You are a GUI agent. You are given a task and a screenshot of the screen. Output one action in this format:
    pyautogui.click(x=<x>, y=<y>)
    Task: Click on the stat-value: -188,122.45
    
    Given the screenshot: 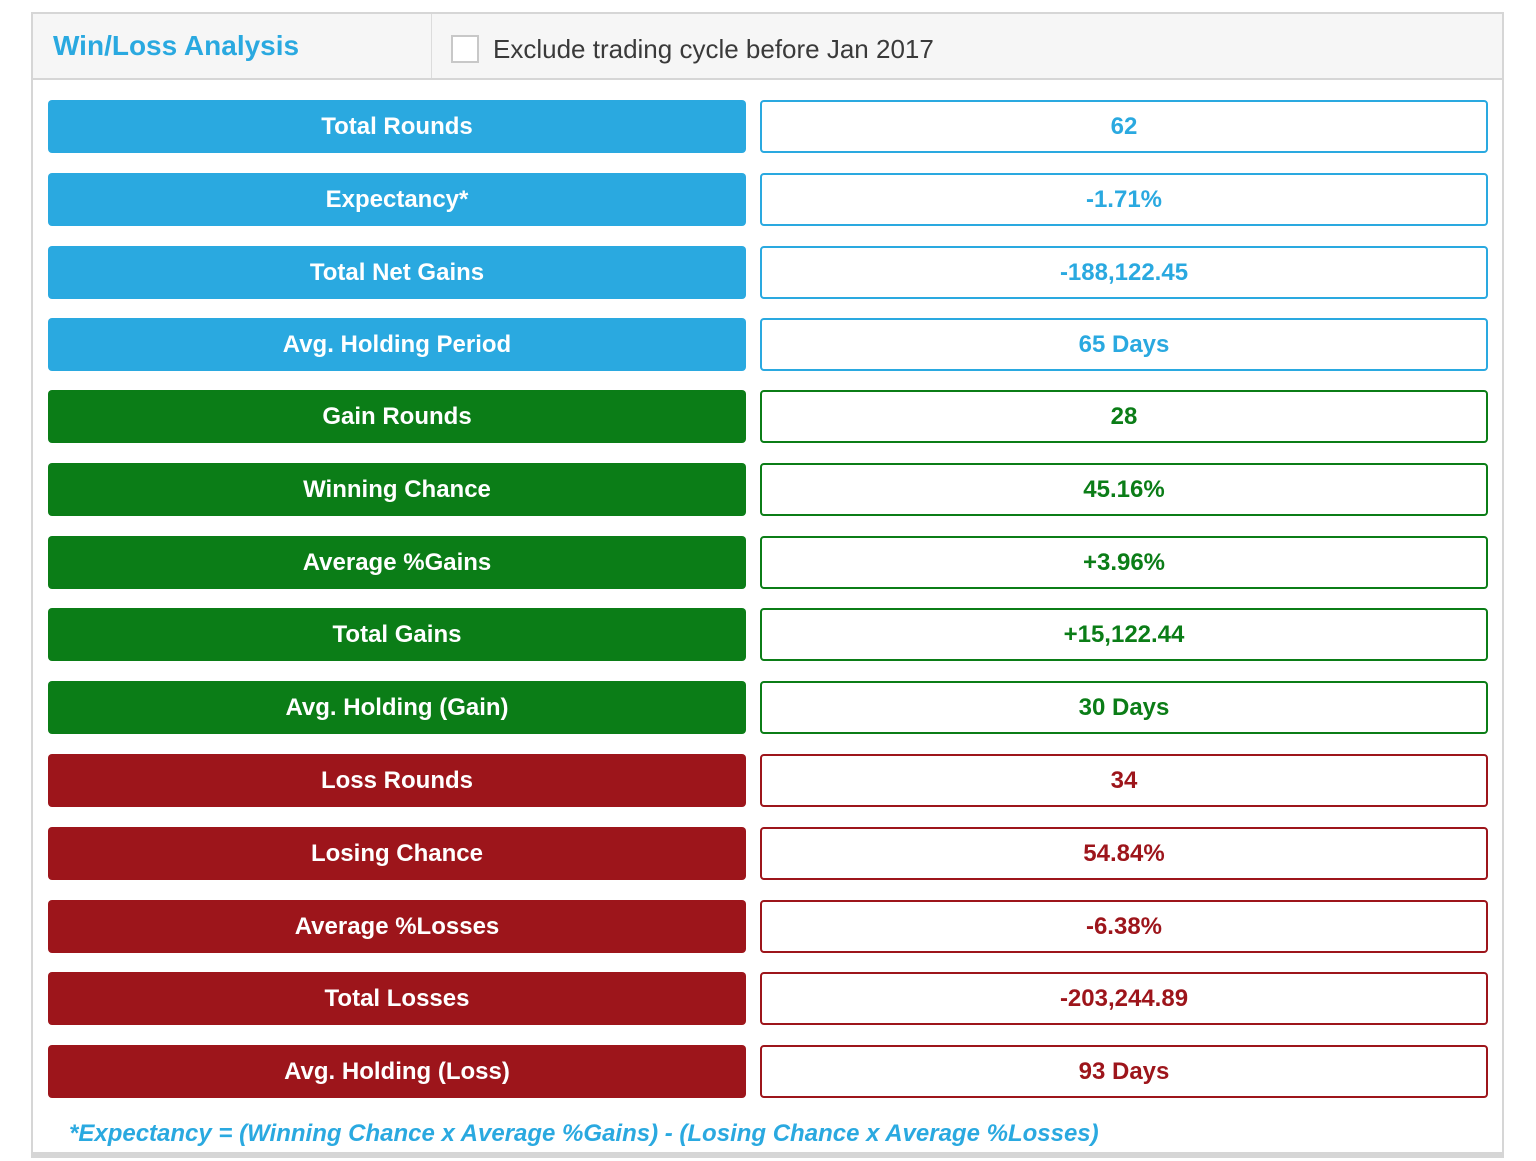 What is the action you would take?
    pyautogui.click(x=1124, y=272)
    